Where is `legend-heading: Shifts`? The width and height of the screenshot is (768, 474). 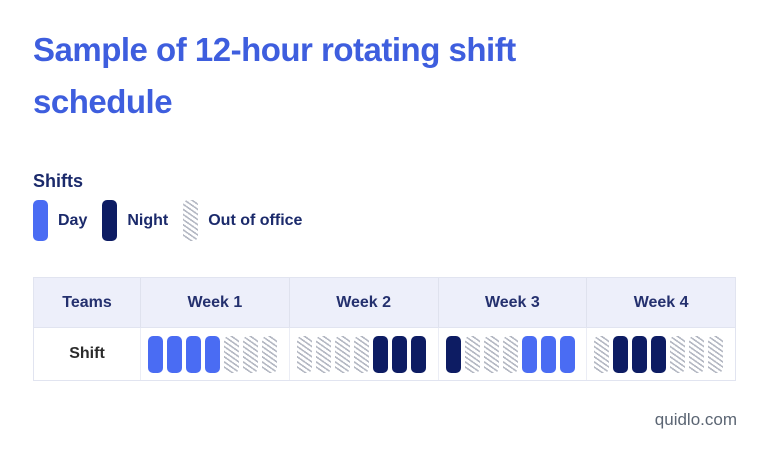 legend-heading: Shifts is located at coordinates (58, 181).